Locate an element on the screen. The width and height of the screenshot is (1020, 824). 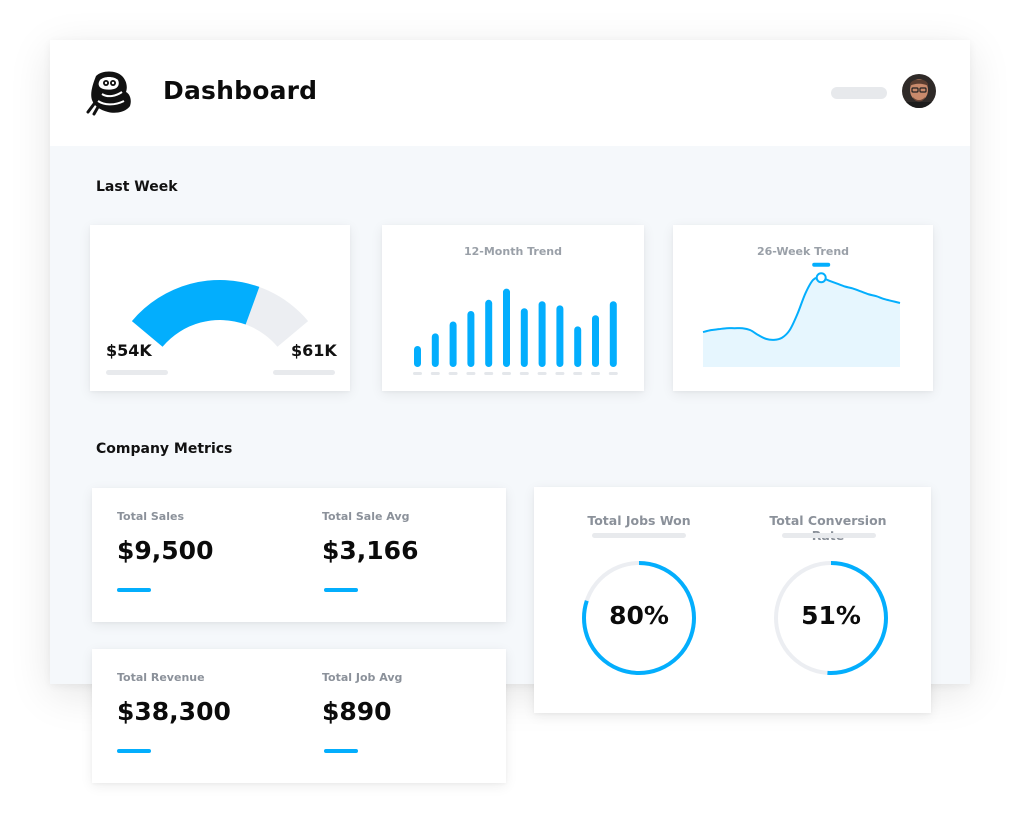
weekly-area-chart is located at coordinates (801, 314).